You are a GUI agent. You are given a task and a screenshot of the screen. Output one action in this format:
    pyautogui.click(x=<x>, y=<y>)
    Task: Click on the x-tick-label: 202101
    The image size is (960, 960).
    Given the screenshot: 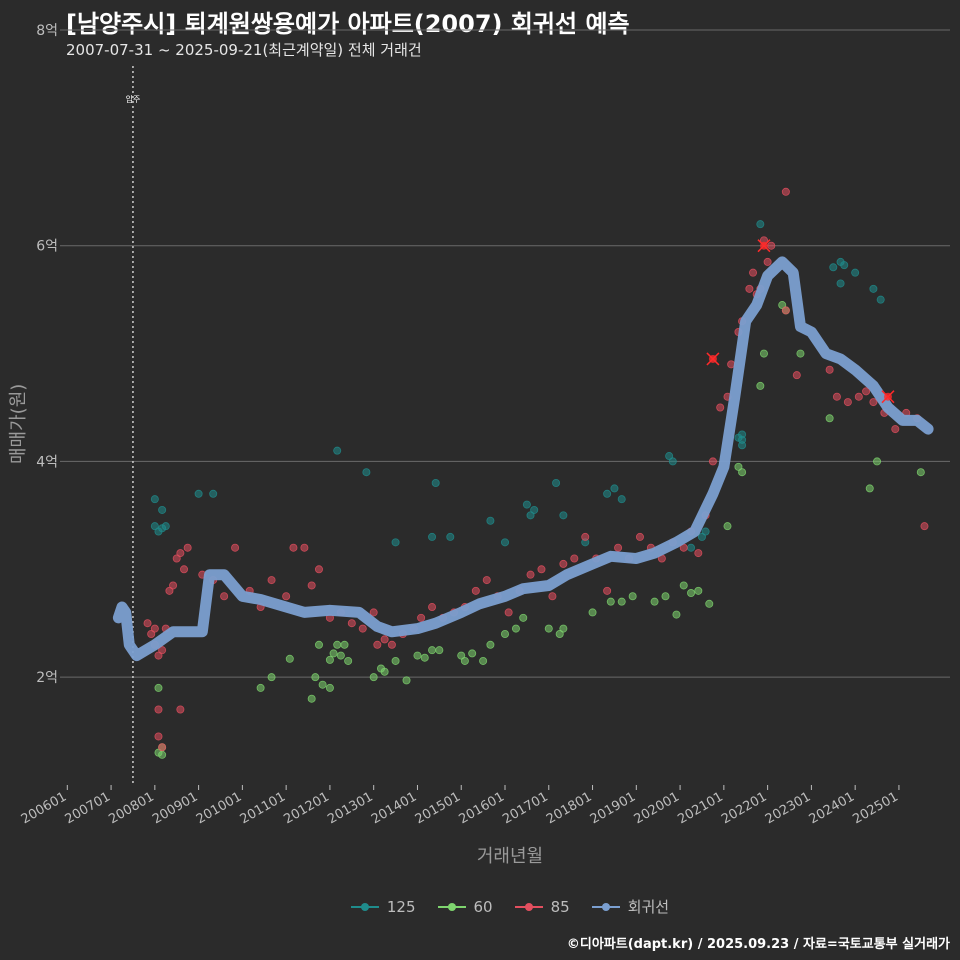 What is the action you would take?
    pyautogui.click(x=700, y=808)
    